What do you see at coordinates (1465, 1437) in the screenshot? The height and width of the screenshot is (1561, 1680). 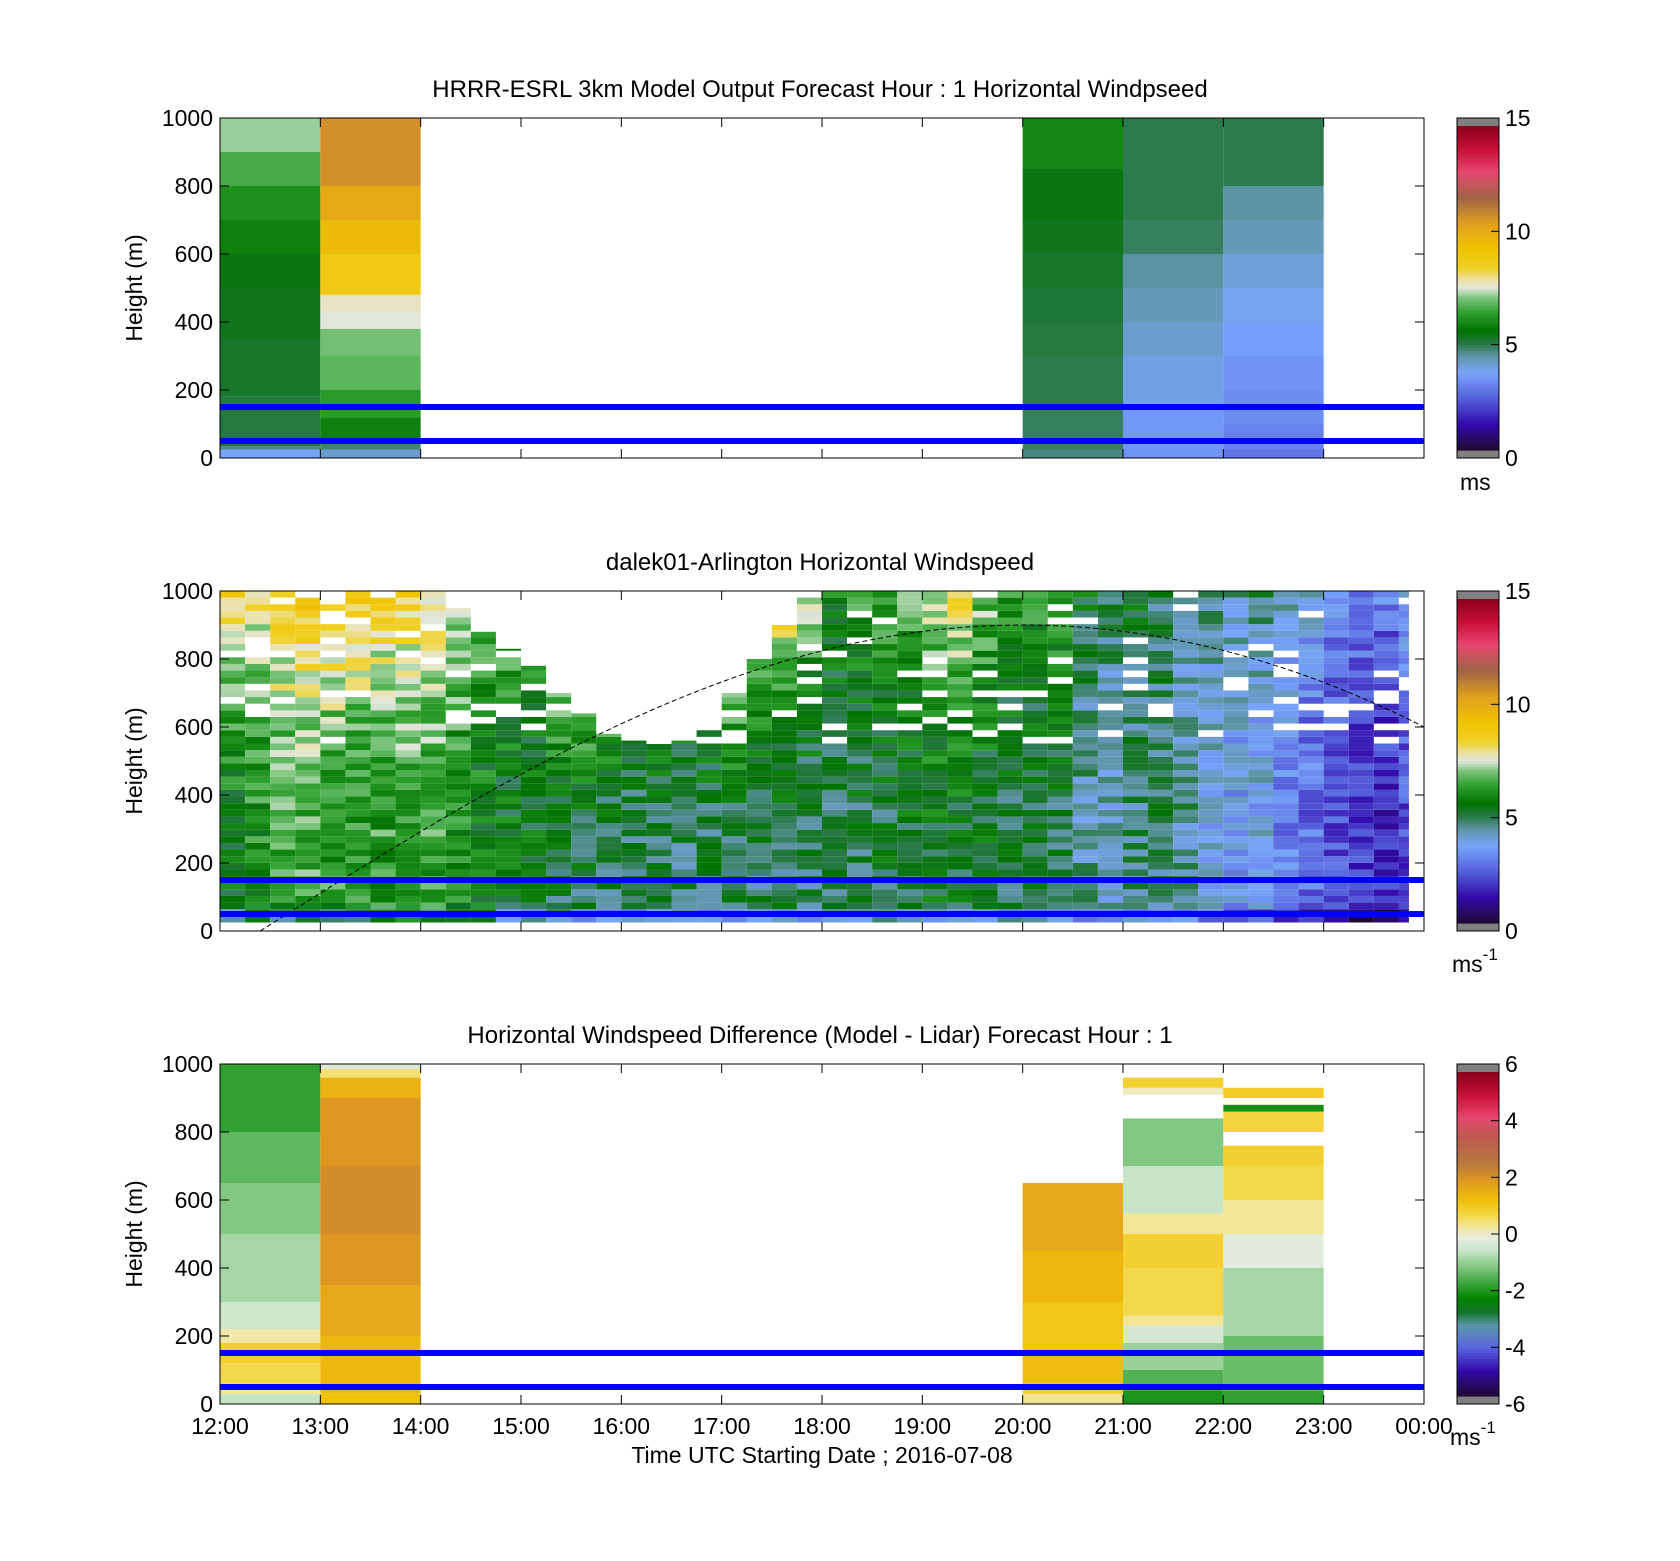 I see `panel-difference-unit-base: ms` at bounding box center [1465, 1437].